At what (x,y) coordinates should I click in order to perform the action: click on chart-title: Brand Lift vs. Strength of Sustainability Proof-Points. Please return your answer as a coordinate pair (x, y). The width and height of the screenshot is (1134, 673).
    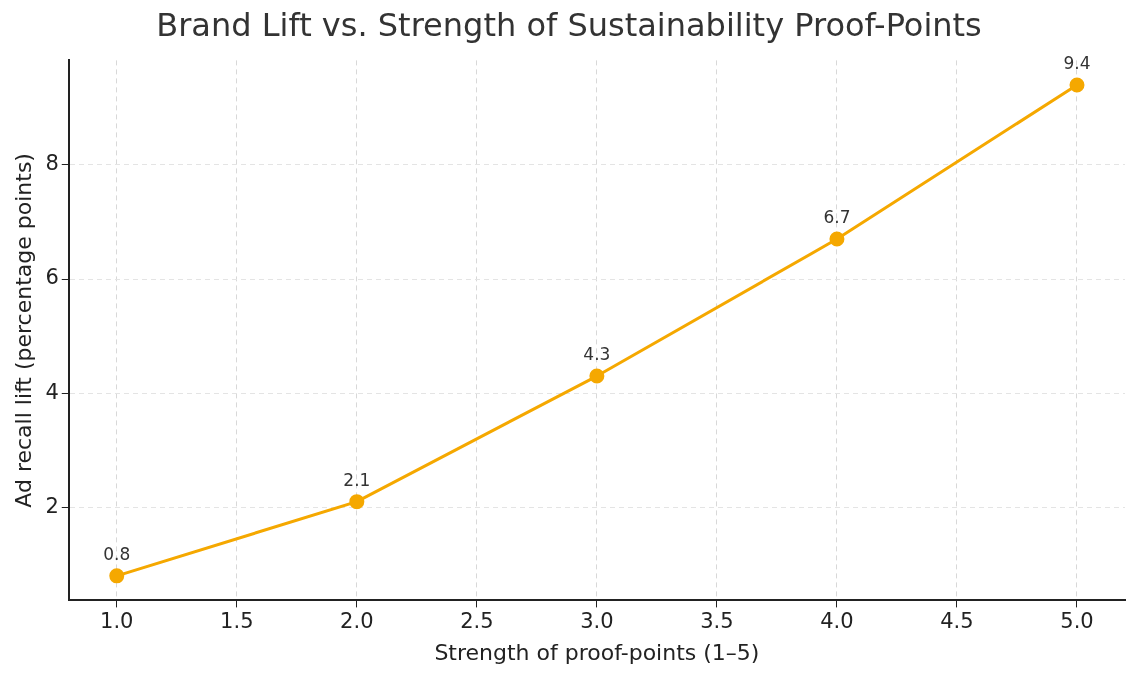
    Looking at the image, I should click on (569, 24).